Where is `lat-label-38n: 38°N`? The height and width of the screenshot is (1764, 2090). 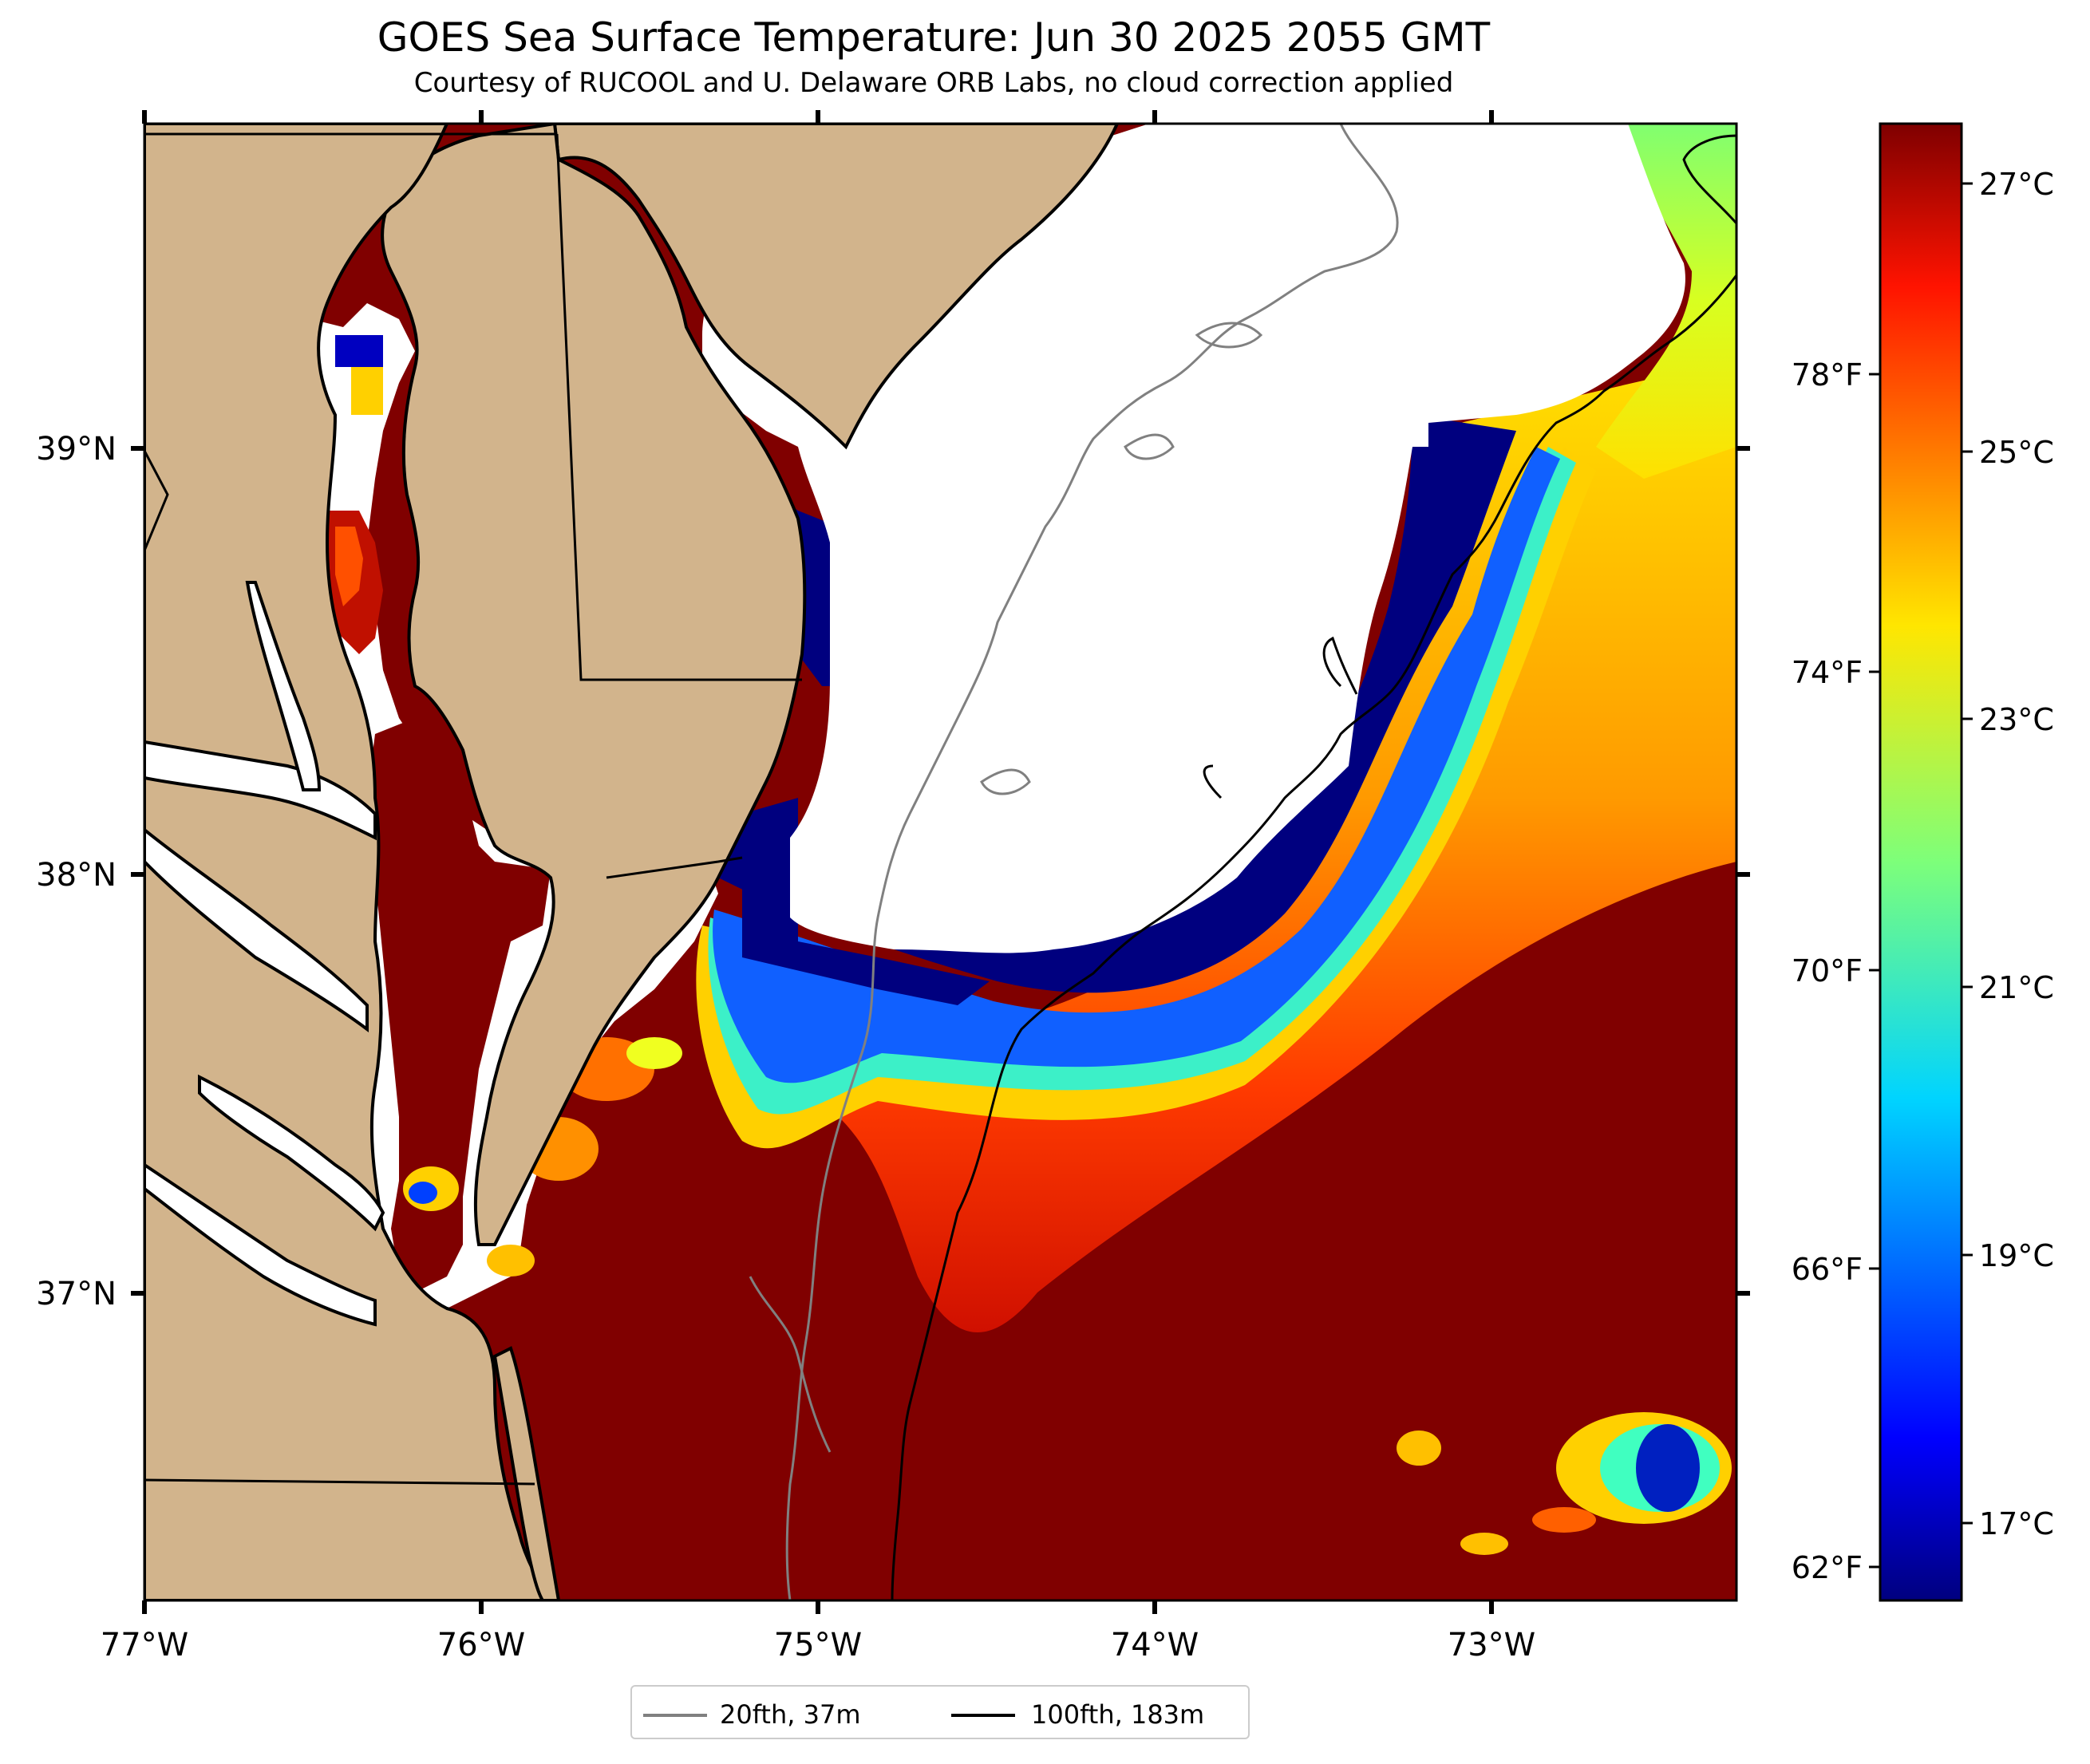
lat-label-38n: 38°N is located at coordinates (76, 875).